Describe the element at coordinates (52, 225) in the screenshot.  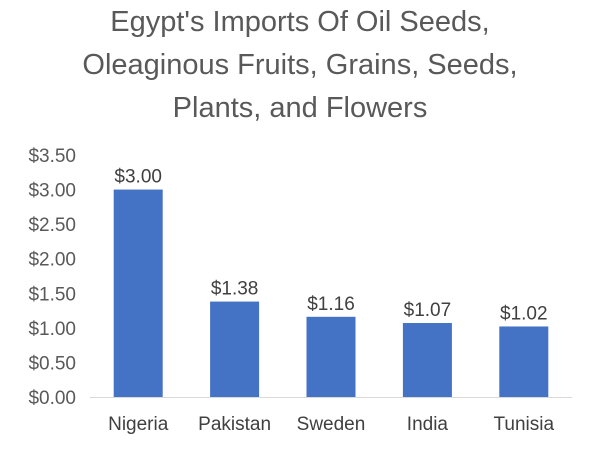
I see `y-tick-label: $2.50` at that location.